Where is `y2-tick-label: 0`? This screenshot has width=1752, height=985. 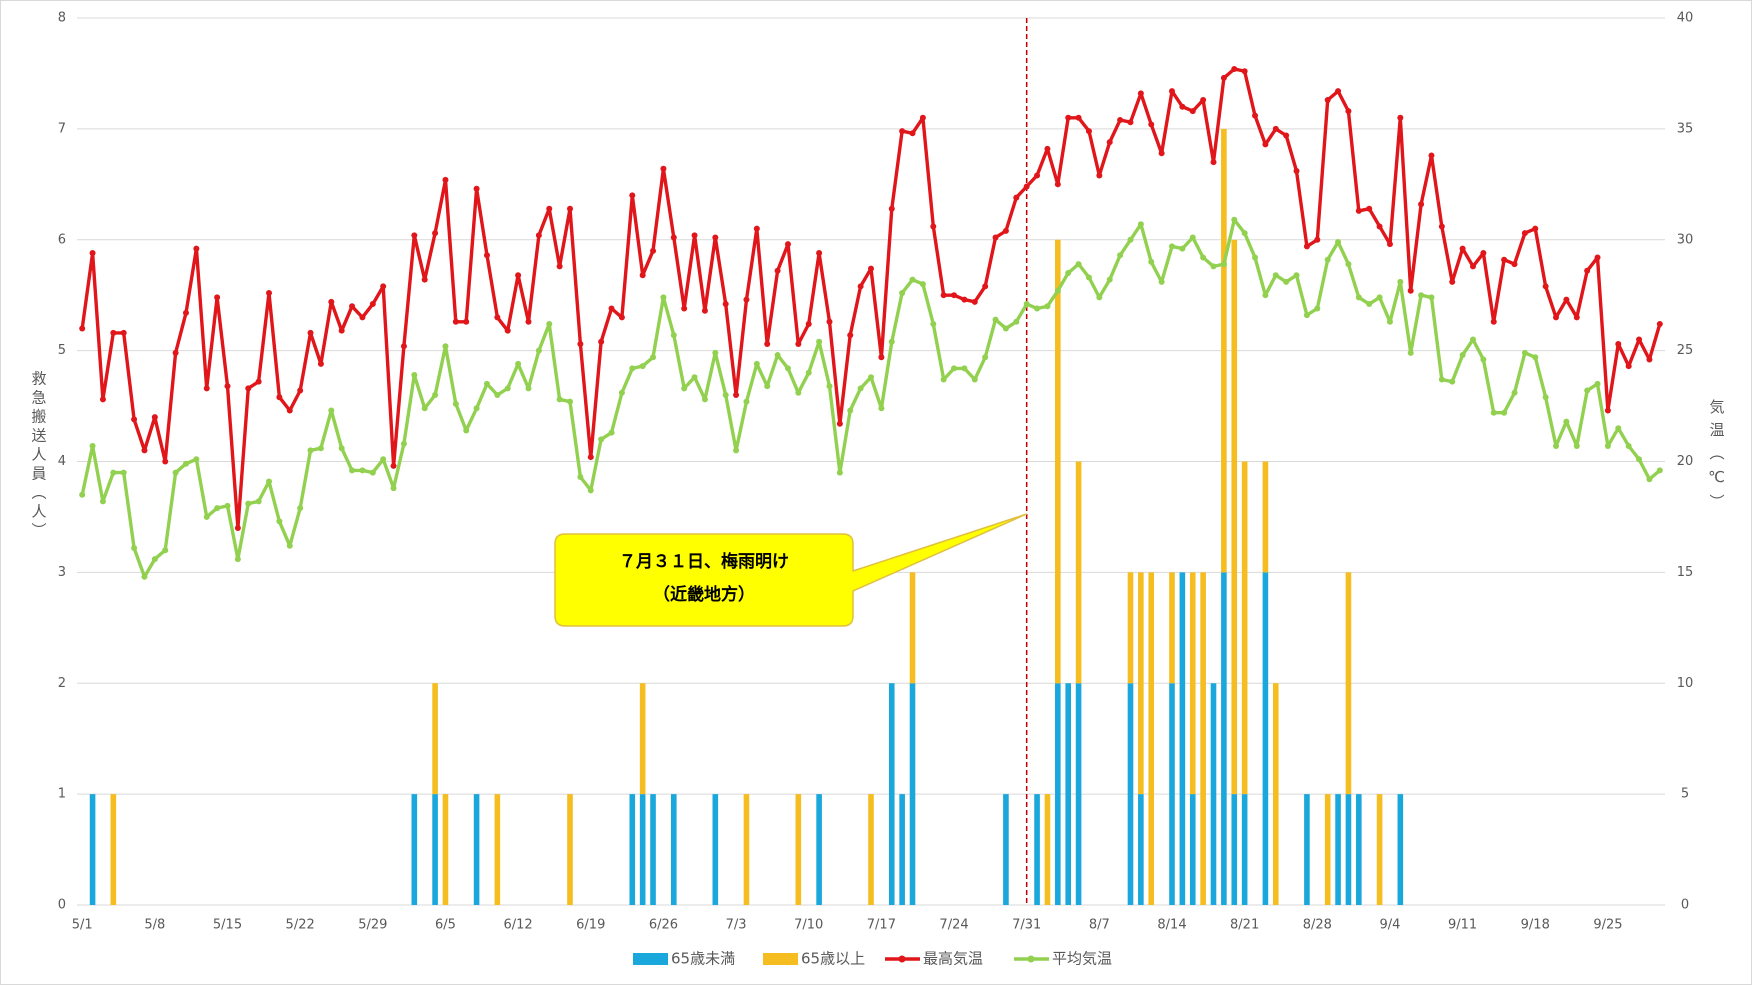 y2-tick-label: 0 is located at coordinates (1685, 905).